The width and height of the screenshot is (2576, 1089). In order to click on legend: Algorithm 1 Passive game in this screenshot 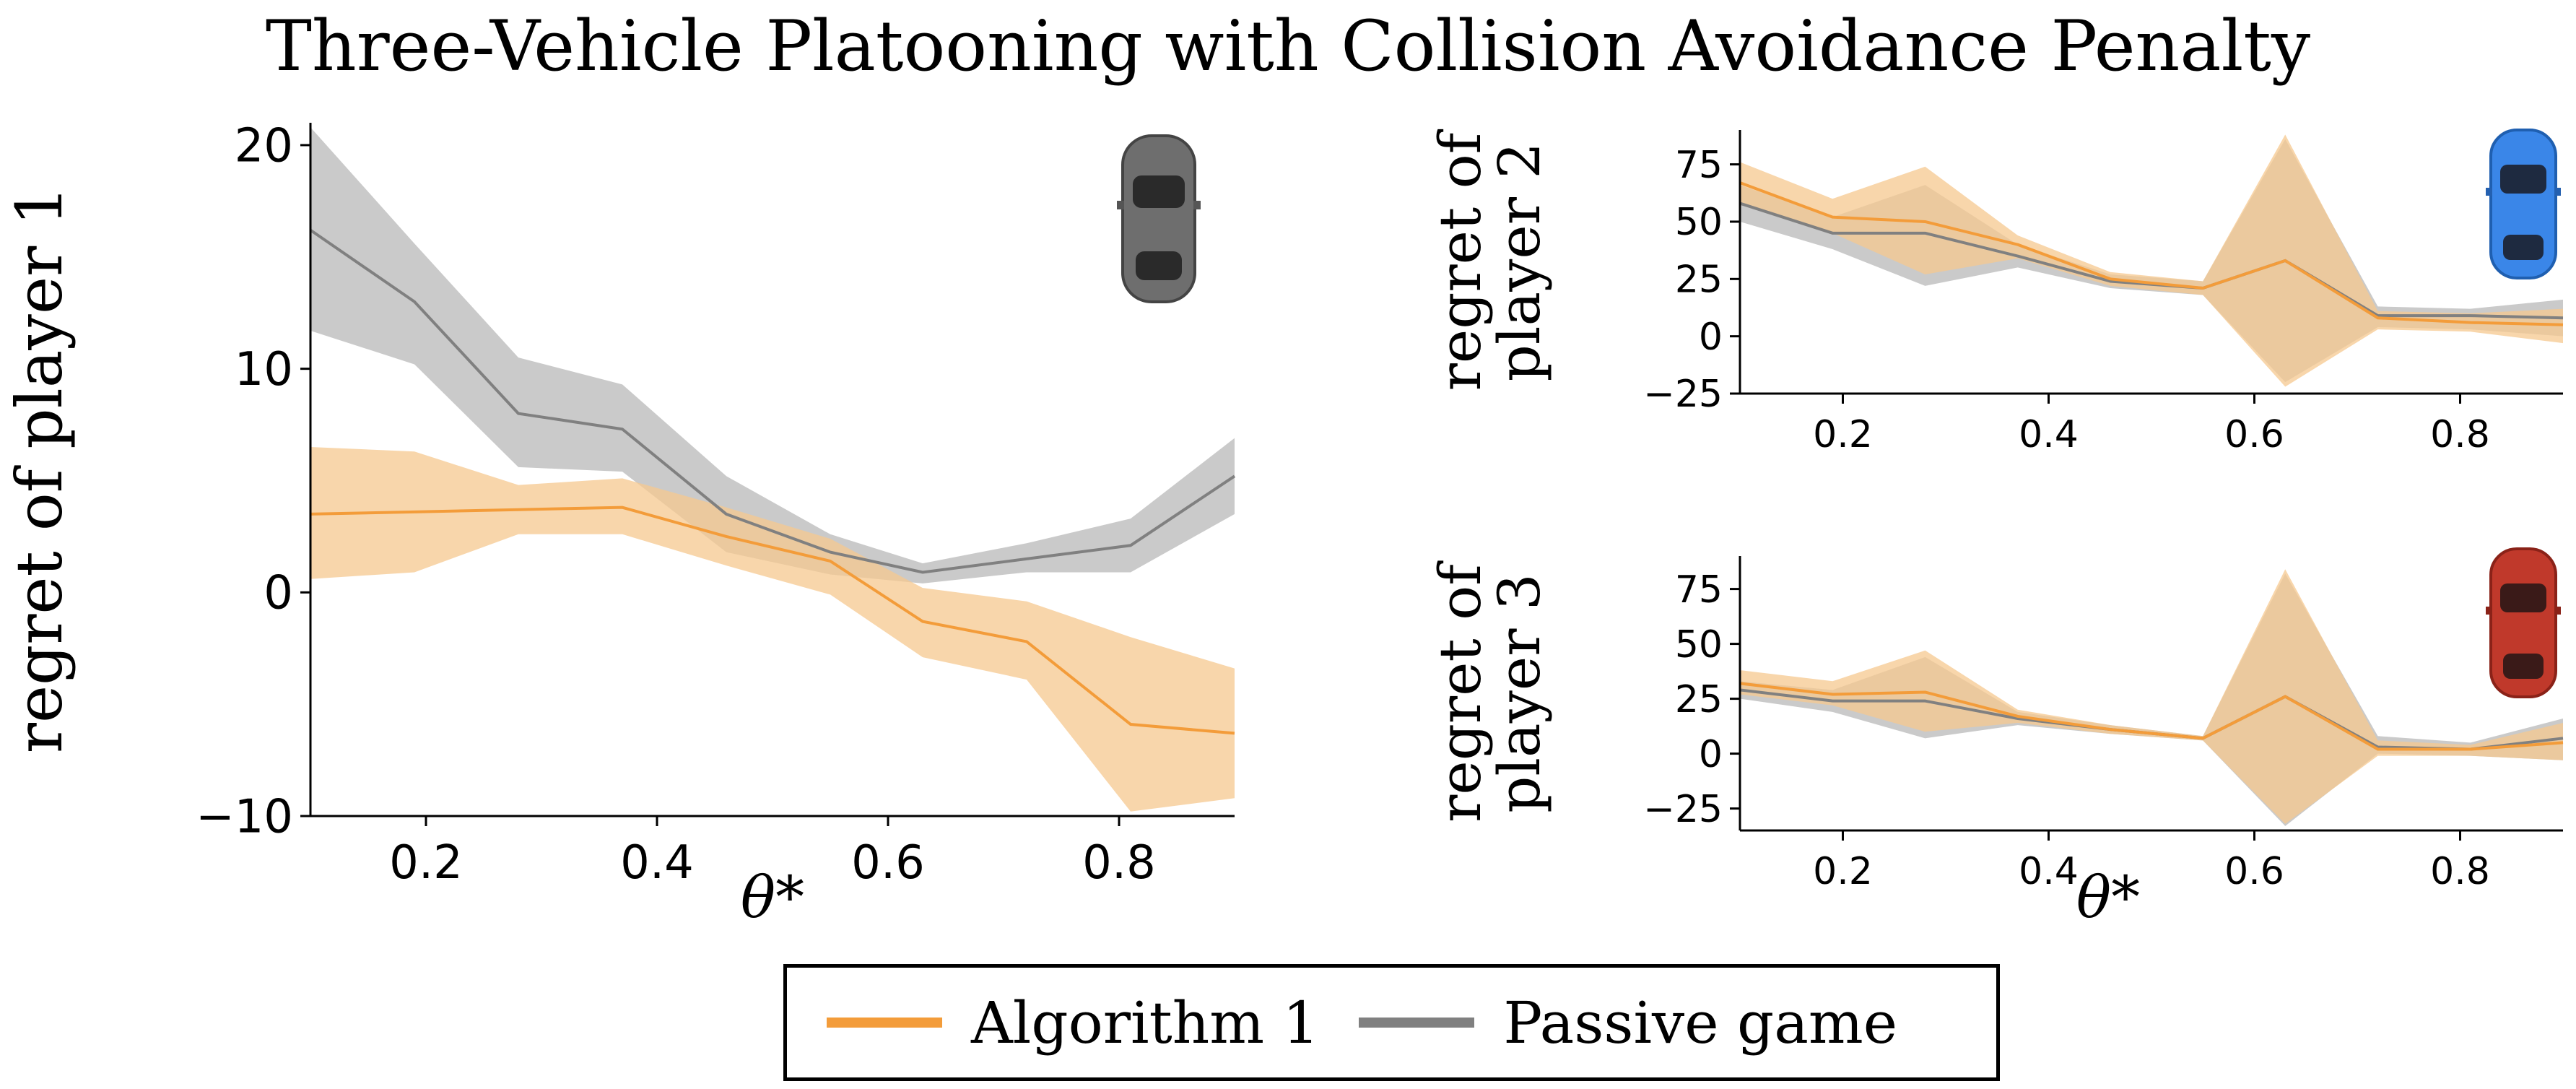, I will do `click(1391, 1022)`.